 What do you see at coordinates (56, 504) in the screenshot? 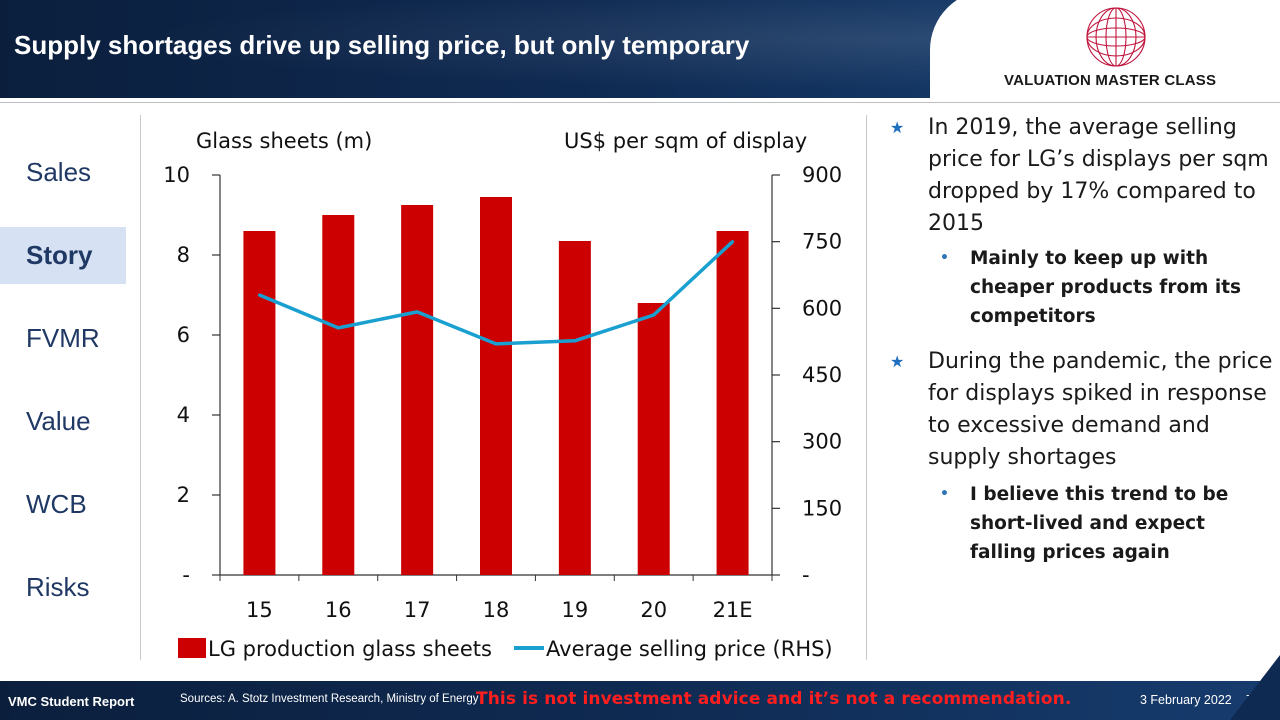
I see `nav-item-wcb: WCB` at bounding box center [56, 504].